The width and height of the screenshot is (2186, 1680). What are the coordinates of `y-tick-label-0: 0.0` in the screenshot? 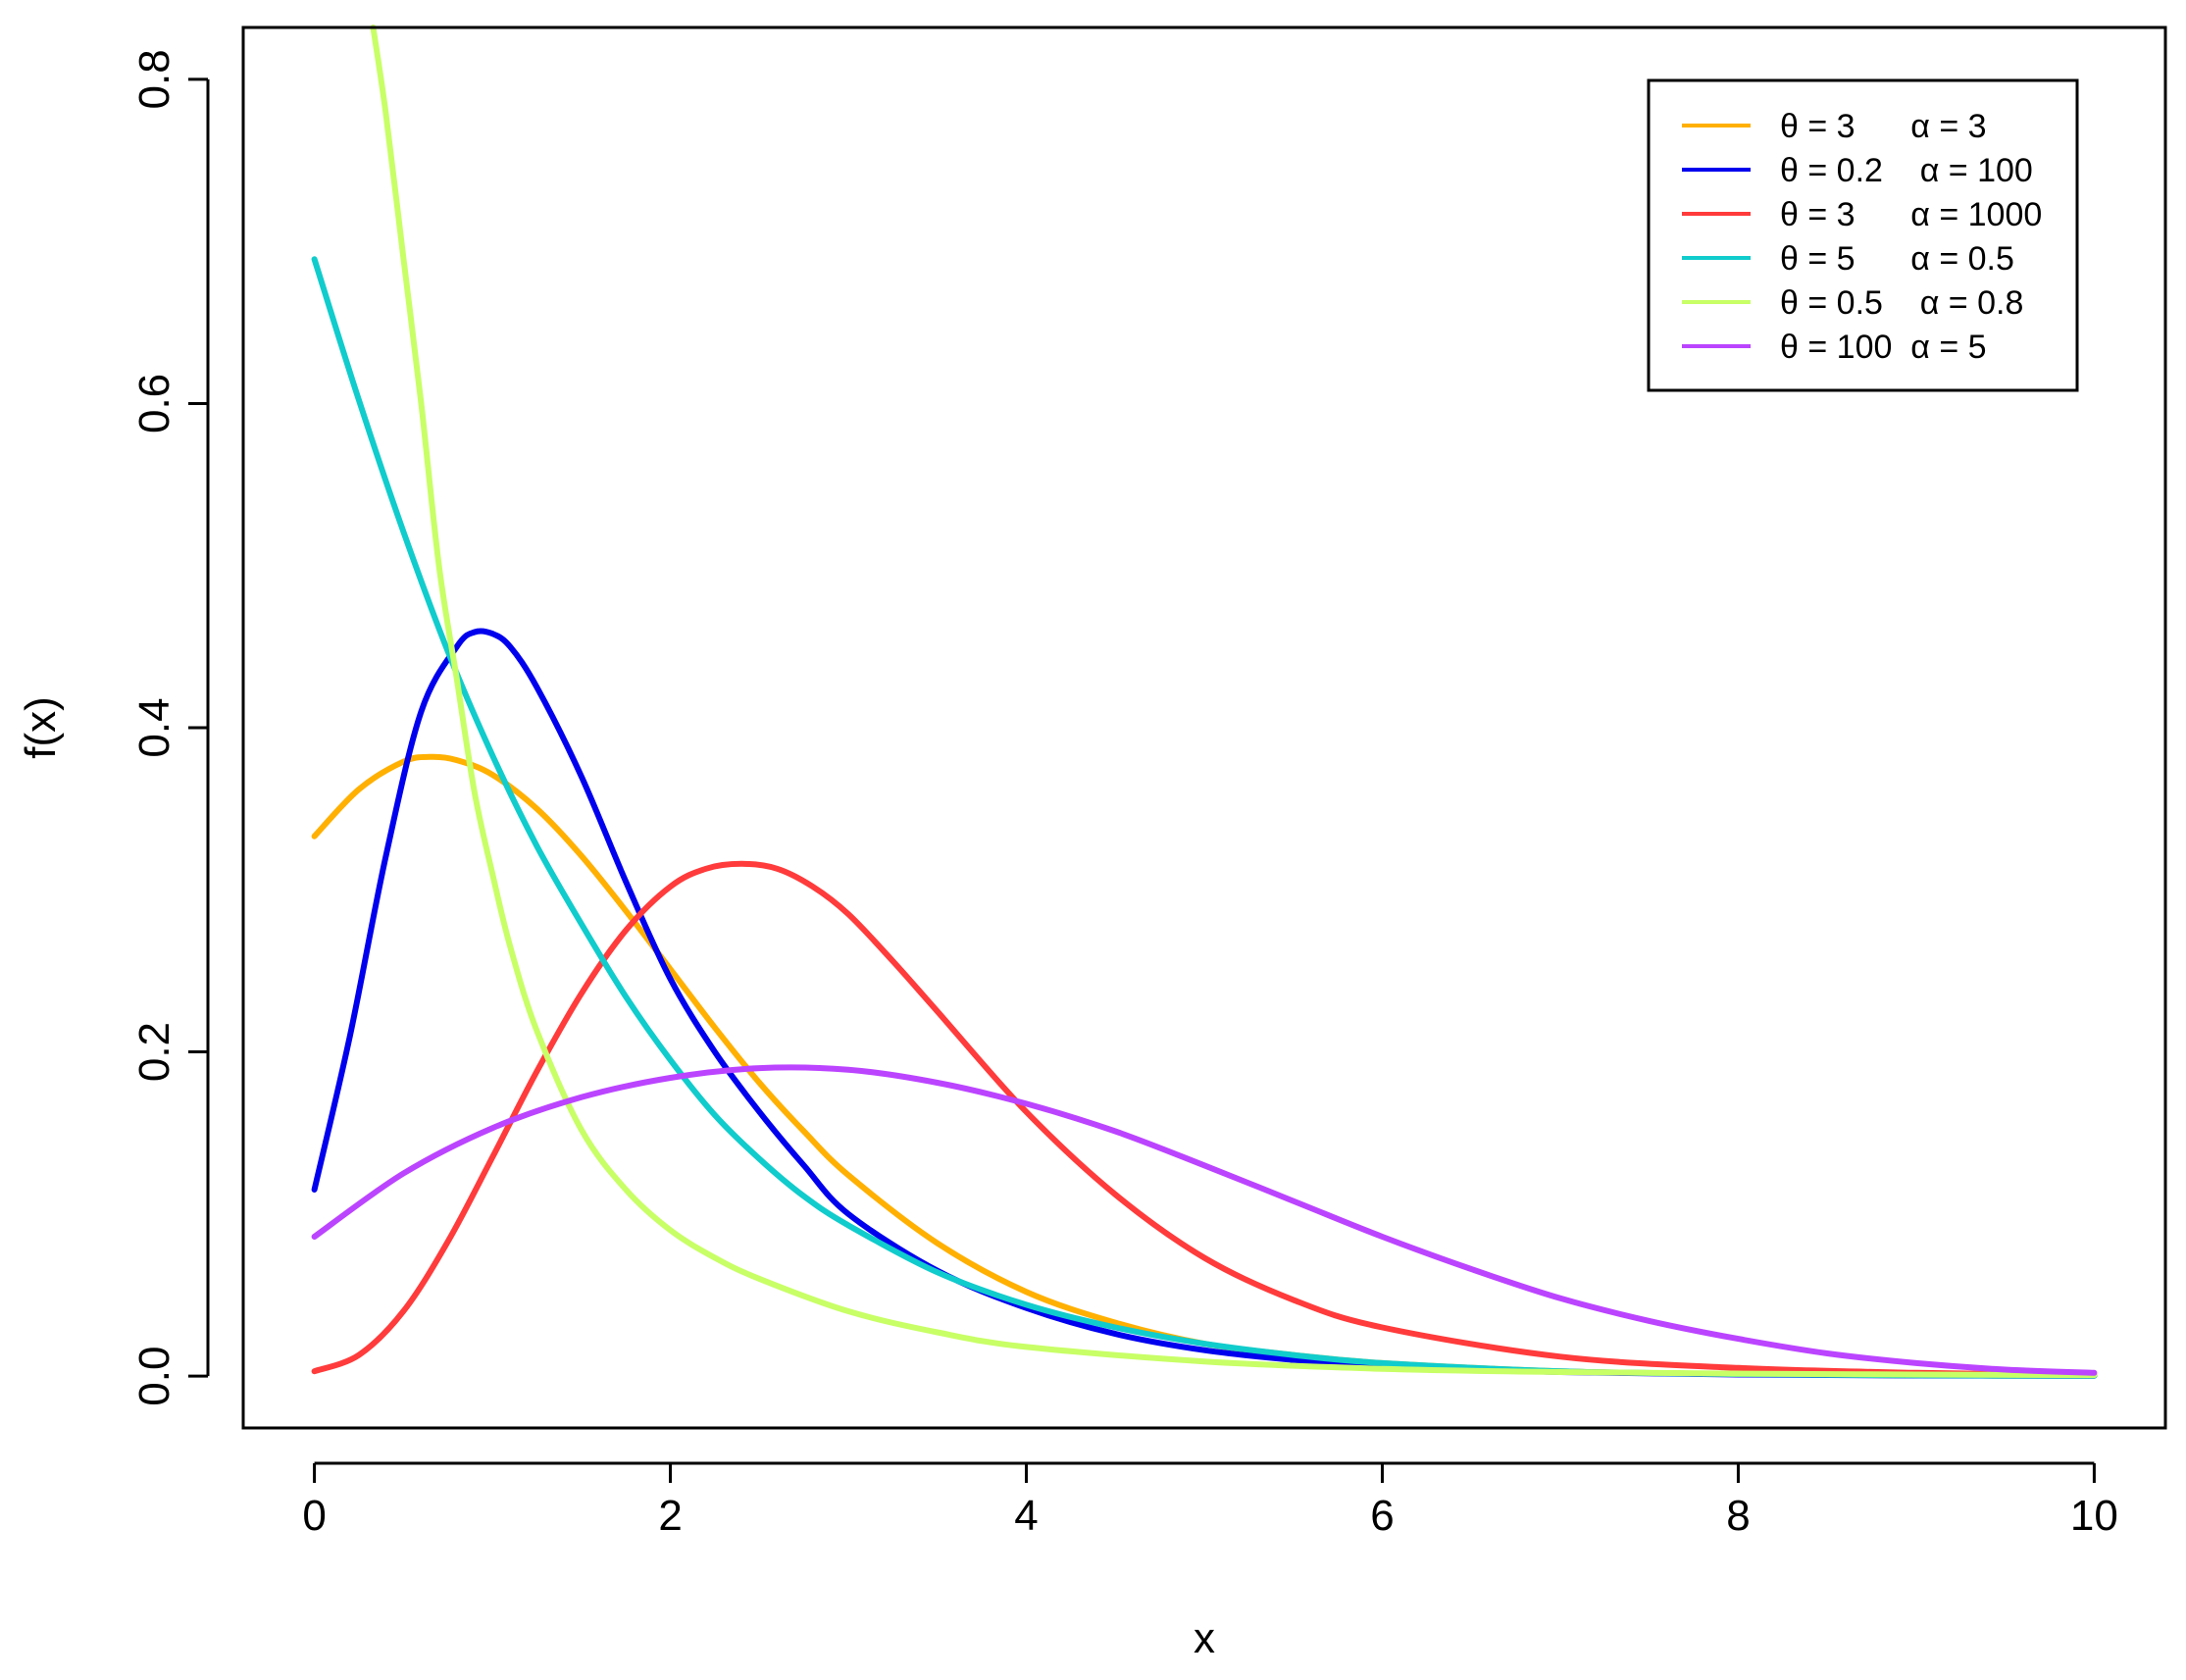 It's located at (154, 1376).